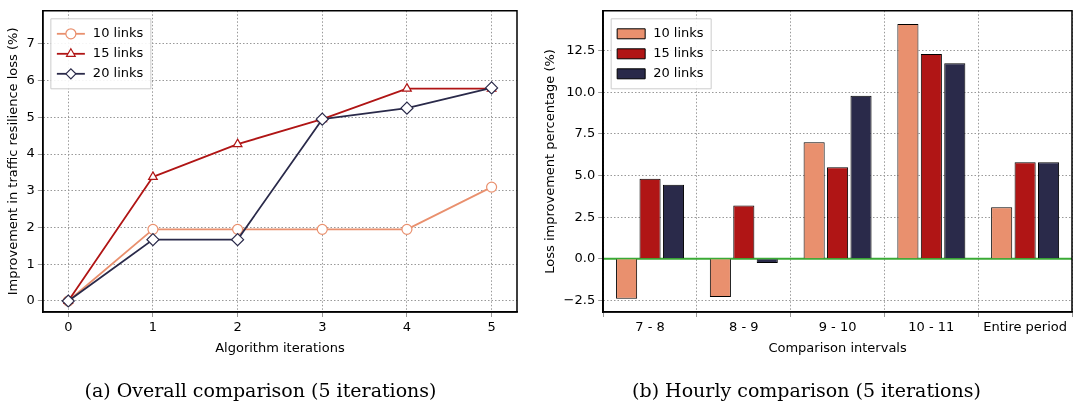 This screenshot has height=409, width=1074. I want to click on y-tick-label: 10.0, so click(581, 91).